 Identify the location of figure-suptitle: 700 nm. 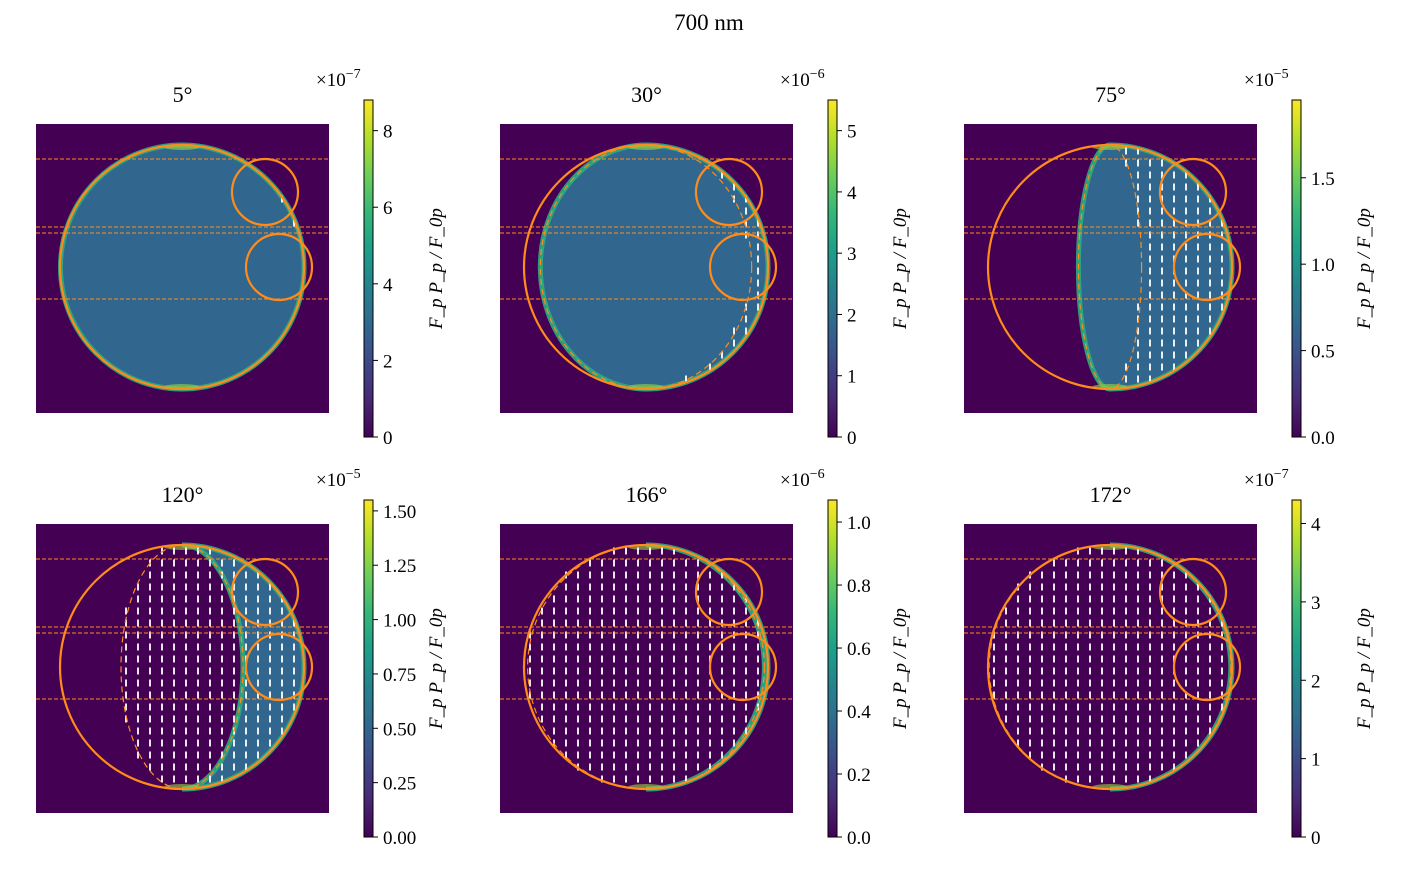
(709, 22).